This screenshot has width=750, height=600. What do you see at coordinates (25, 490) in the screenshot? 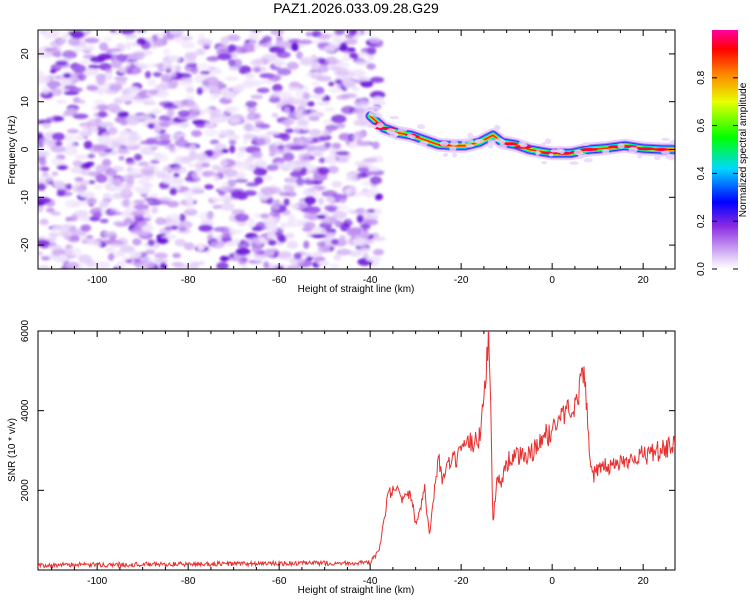
I see `snr-ytick-label: 2000` at bounding box center [25, 490].